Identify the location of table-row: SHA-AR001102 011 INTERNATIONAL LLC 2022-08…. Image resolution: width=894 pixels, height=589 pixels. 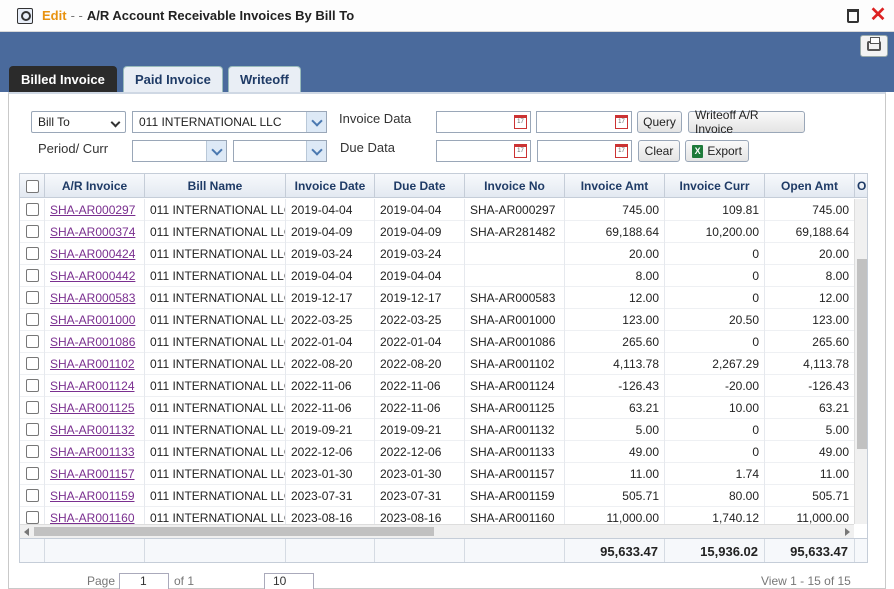
(437, 364).